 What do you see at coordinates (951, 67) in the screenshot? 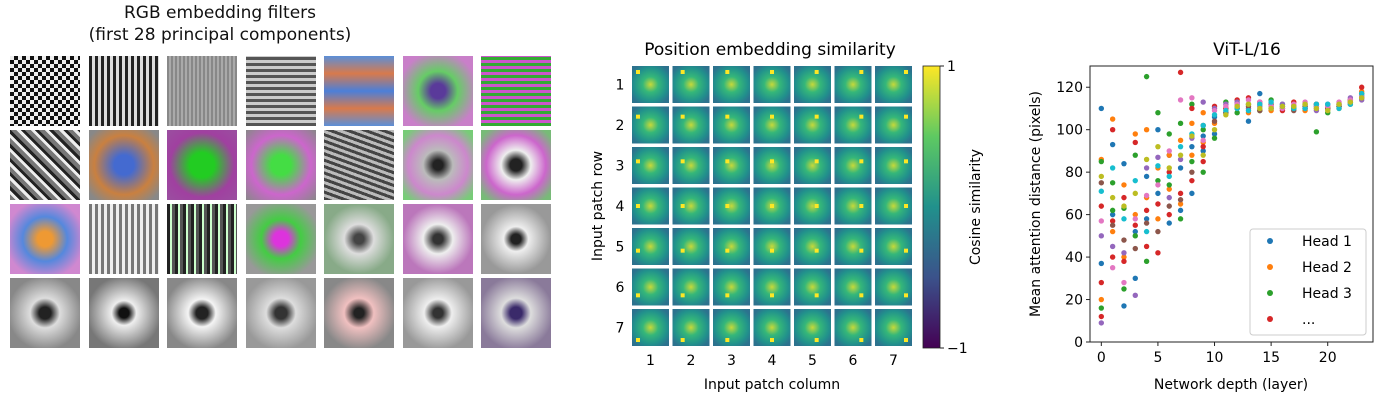
I see `colorbar-max-label: 1` at bounding box center [951, 67].